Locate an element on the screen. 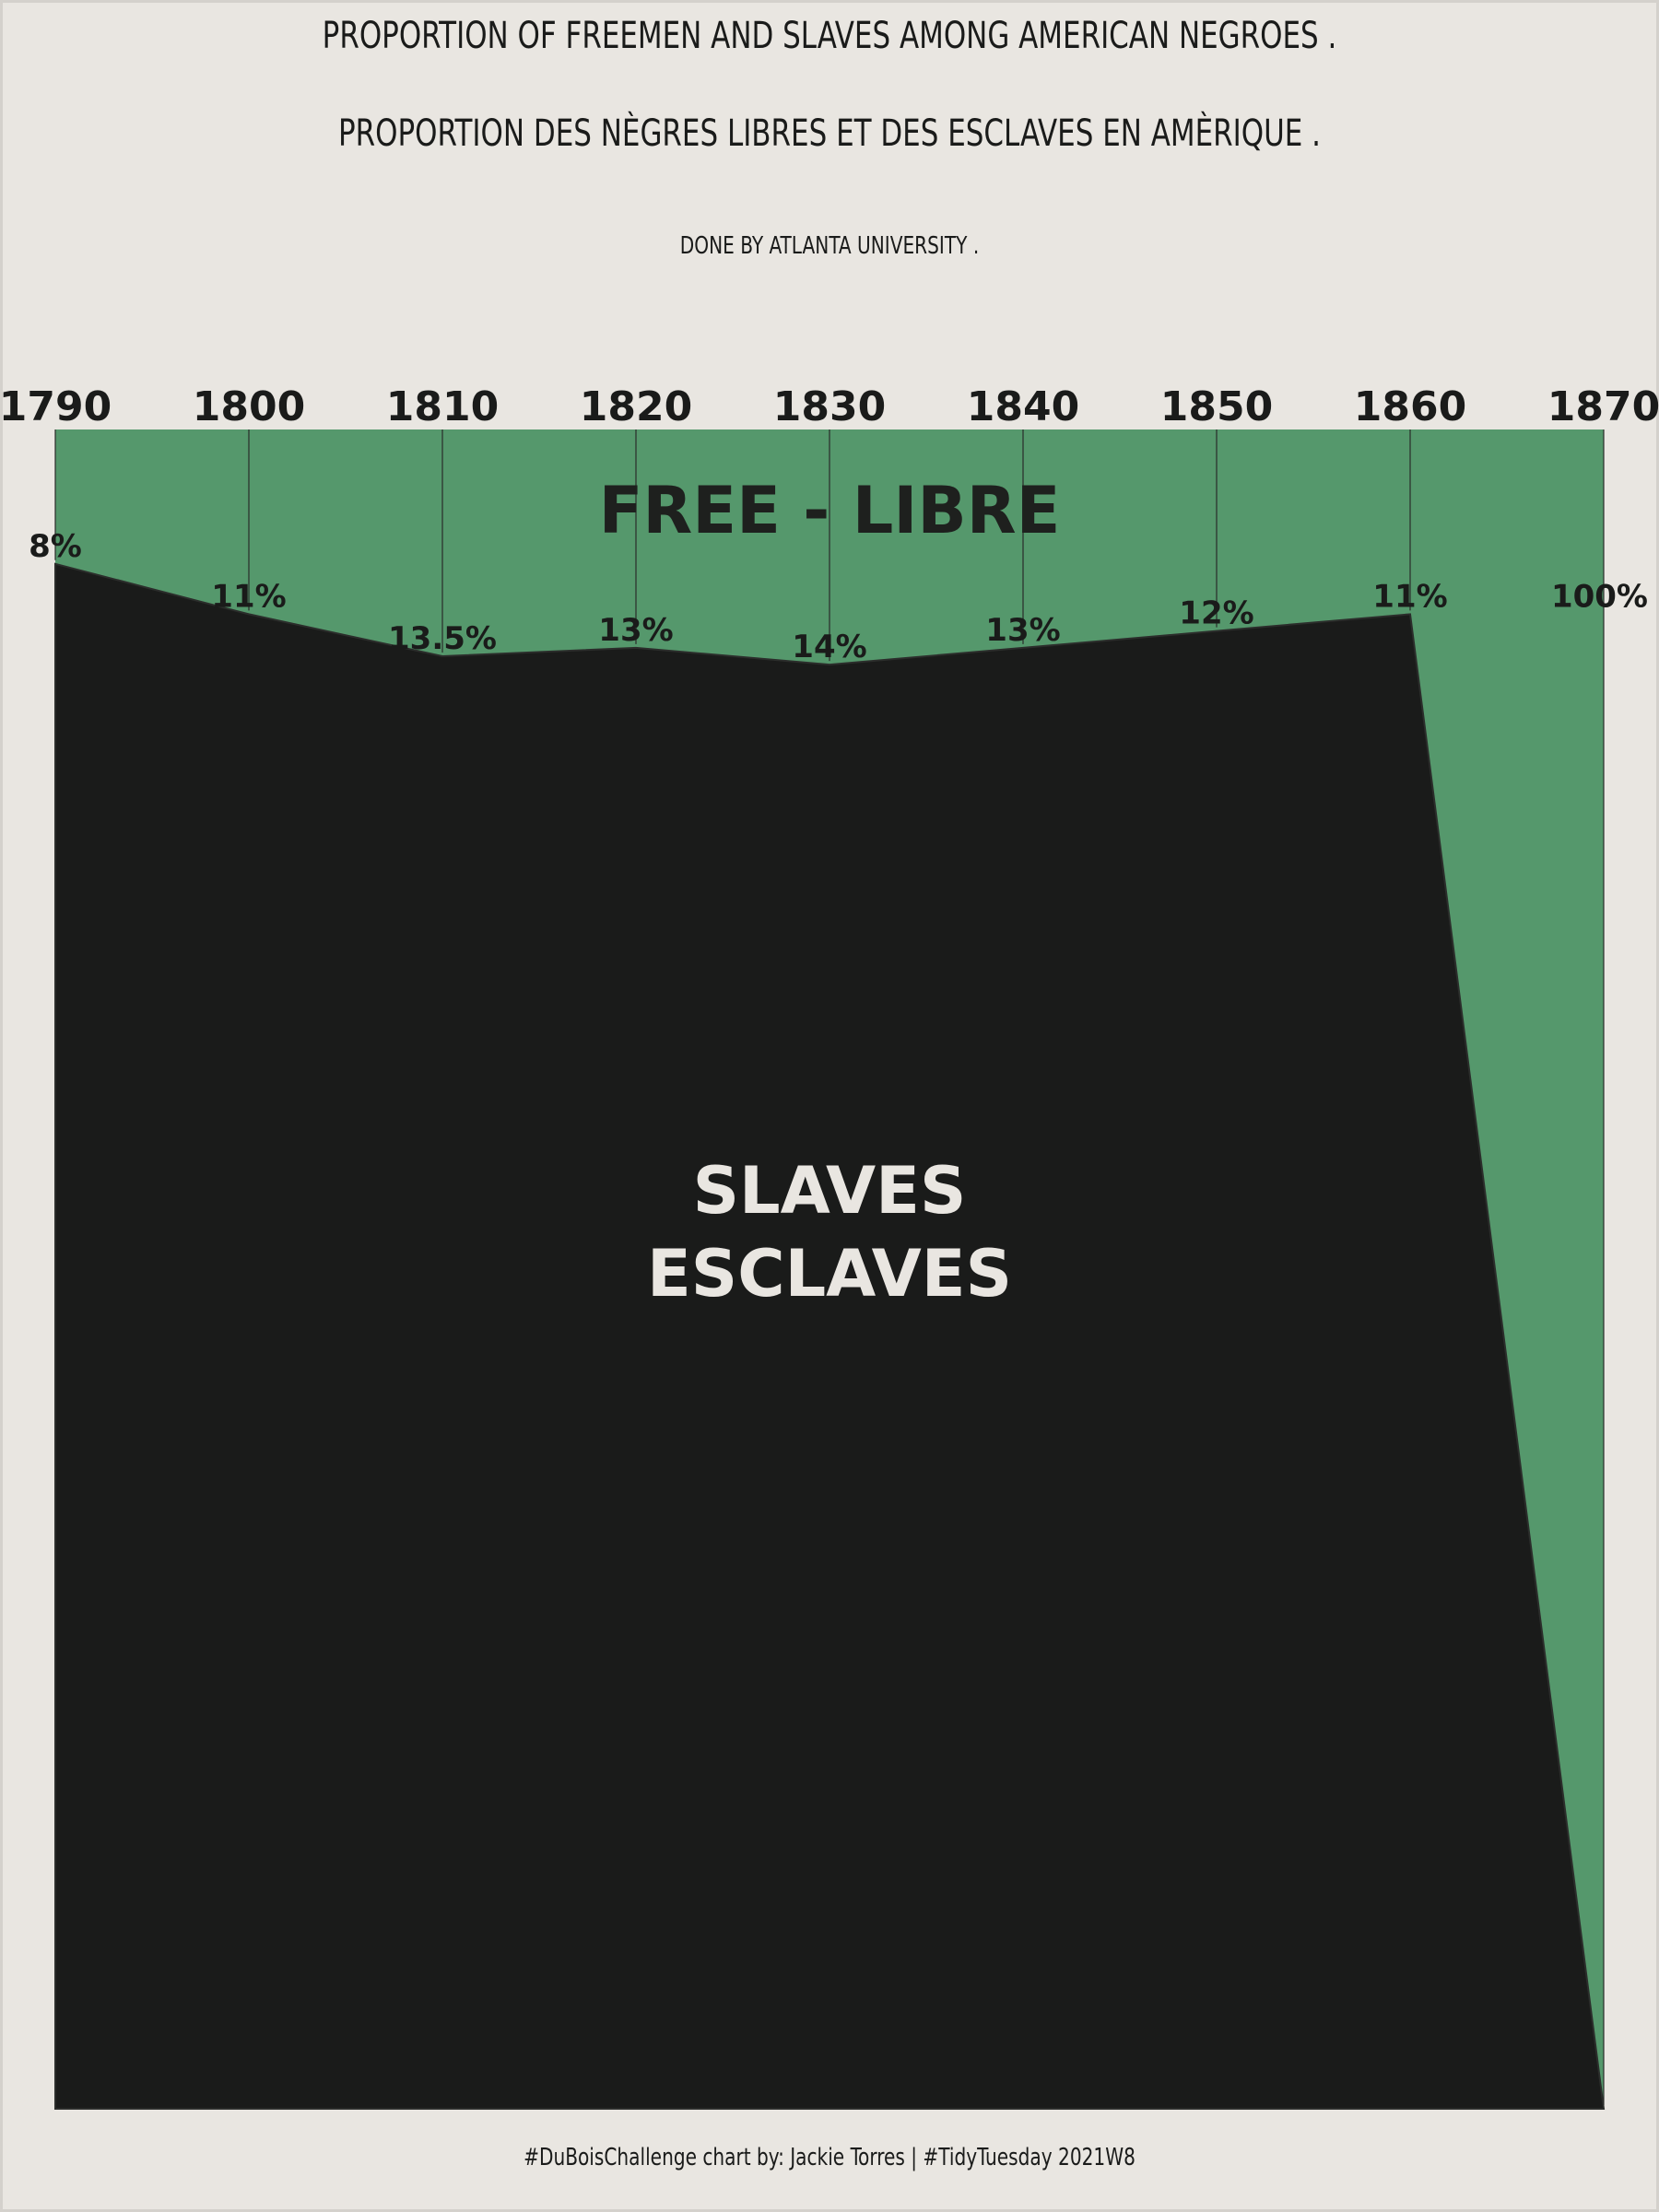 The height and width of the screenshot is (2212, 1659). year-tick-label: 1860 is located at coordinates (1410, 406).